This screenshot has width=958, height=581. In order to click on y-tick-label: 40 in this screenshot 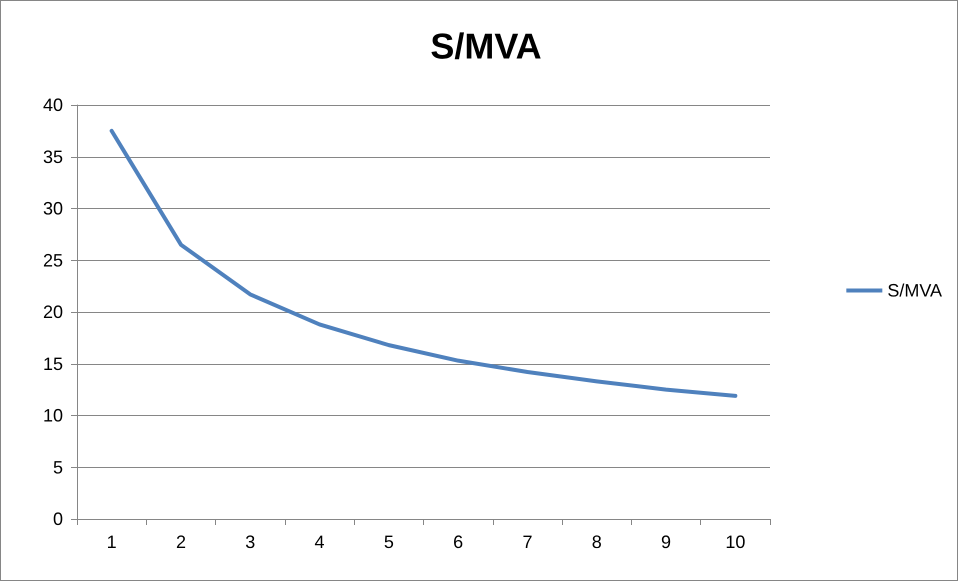, I will do `click(52, 105)`.